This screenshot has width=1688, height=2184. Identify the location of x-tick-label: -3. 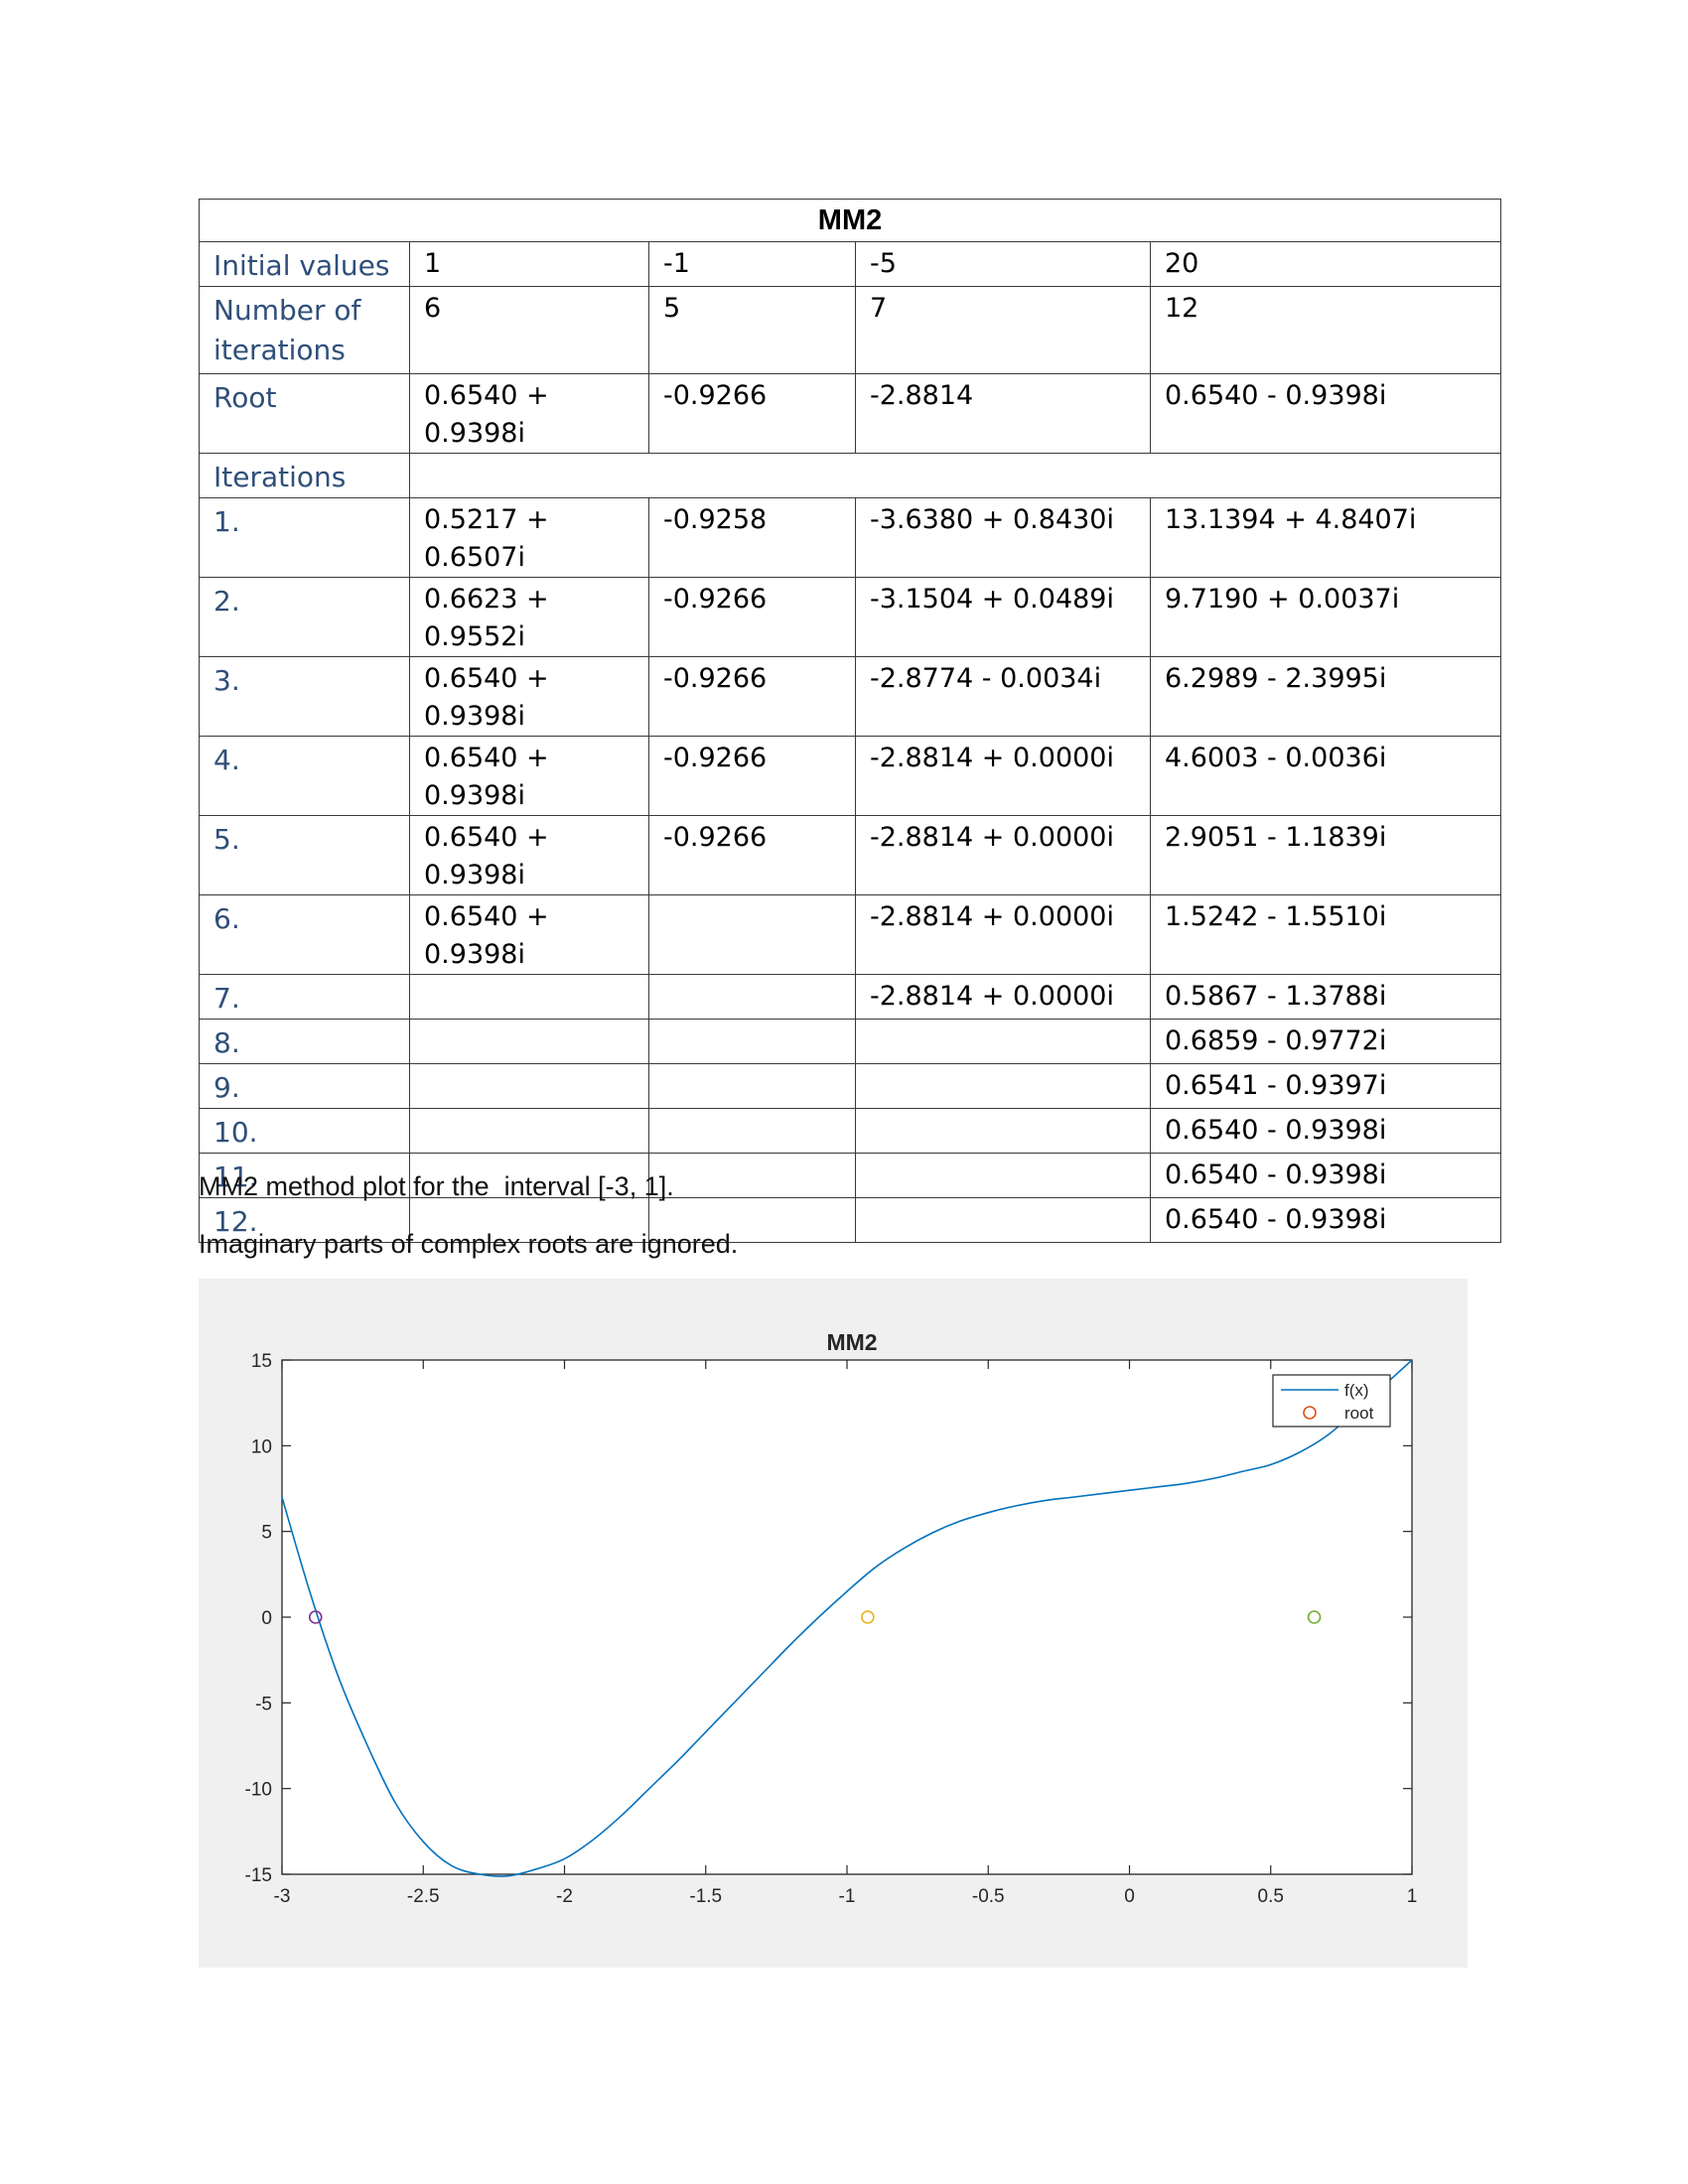
(282, 1896).